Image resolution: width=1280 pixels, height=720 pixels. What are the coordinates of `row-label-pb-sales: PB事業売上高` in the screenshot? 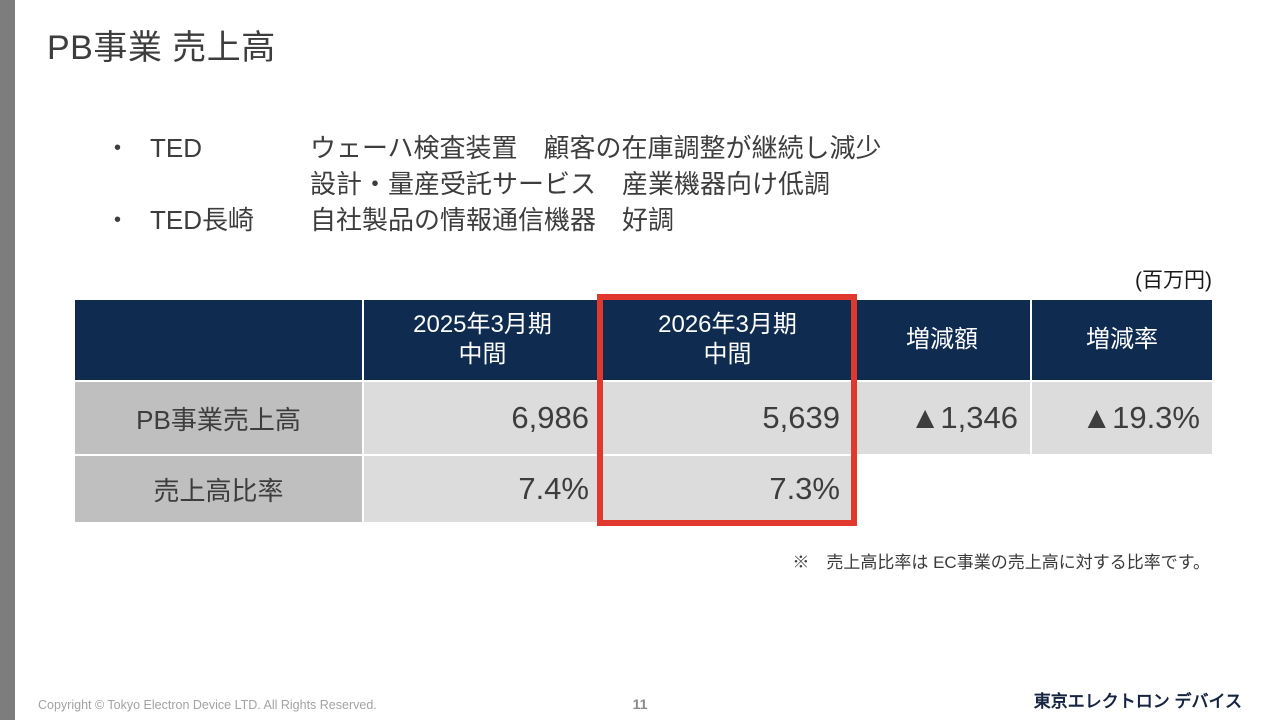 It's located at (218, 418).